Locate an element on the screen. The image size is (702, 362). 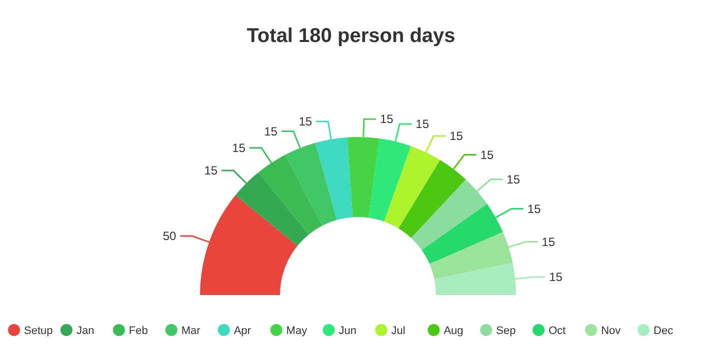
legend-label: Jul is located at coordinates (398, 331).